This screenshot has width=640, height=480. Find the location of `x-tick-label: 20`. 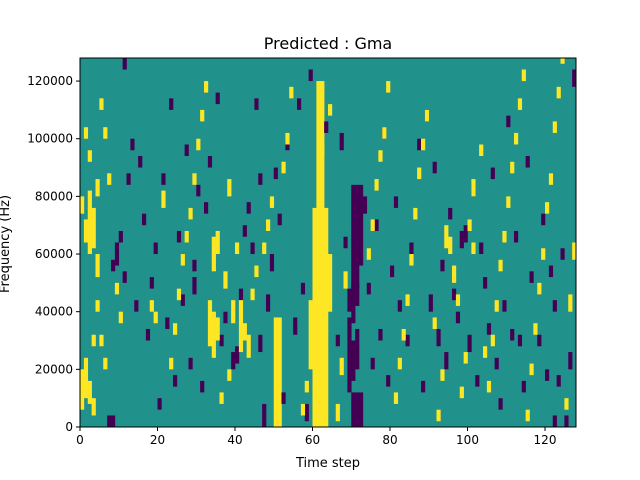

x-tick-label: 20 is located at coordinates (157, 440).